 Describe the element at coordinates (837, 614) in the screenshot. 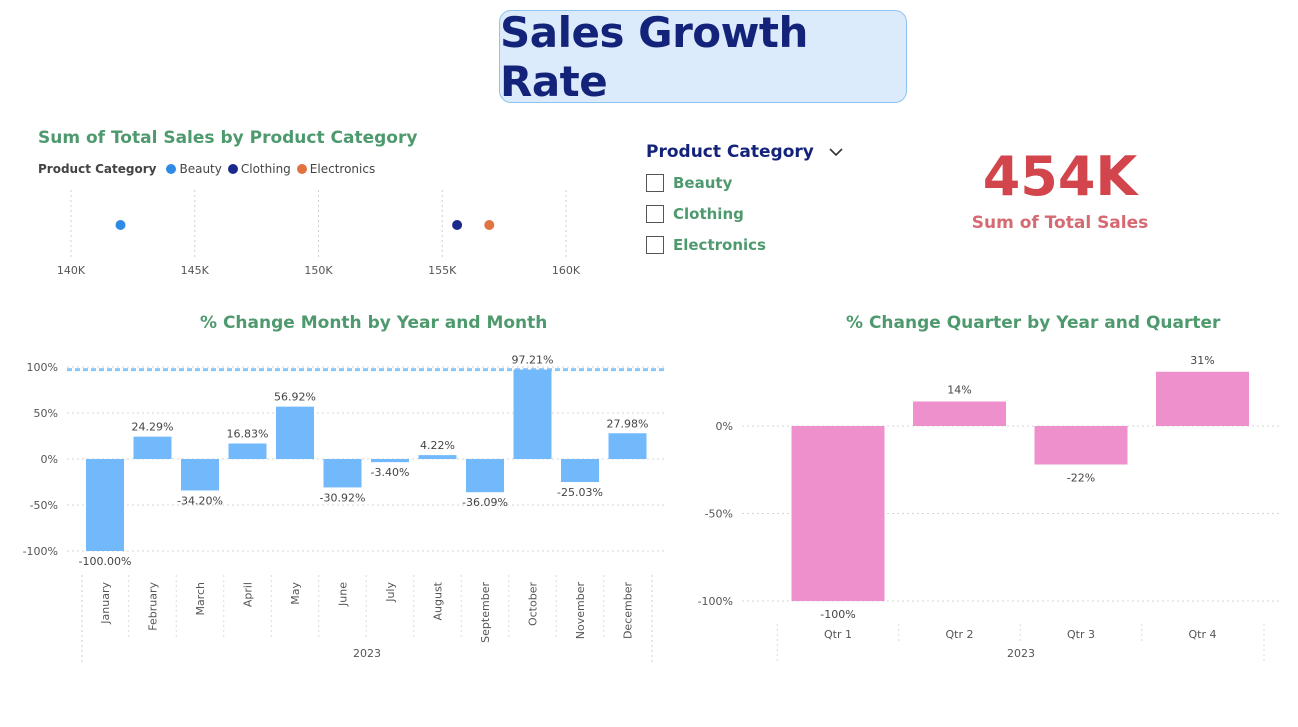

I see `data-label: -100%` at that location.